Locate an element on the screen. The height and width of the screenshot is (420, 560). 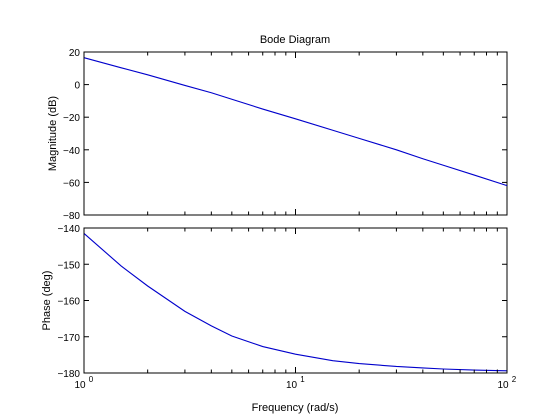
magnitude-y-tick-label: −60 is located at coordinates (71, 183).